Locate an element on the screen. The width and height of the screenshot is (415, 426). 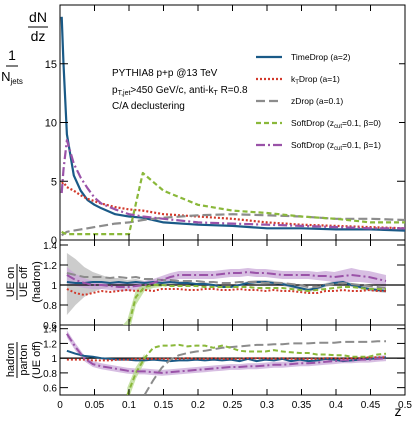
bottom-ytick-label: 0.6 is located at coordinates (50, 389).